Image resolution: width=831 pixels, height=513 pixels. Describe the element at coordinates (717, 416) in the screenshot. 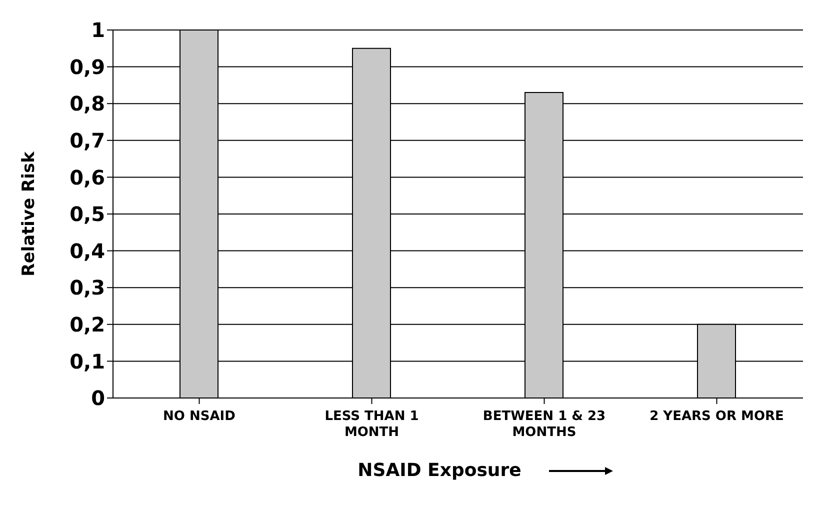

I see `x-tick-label: 2 YEARS OR MORE` at that location.